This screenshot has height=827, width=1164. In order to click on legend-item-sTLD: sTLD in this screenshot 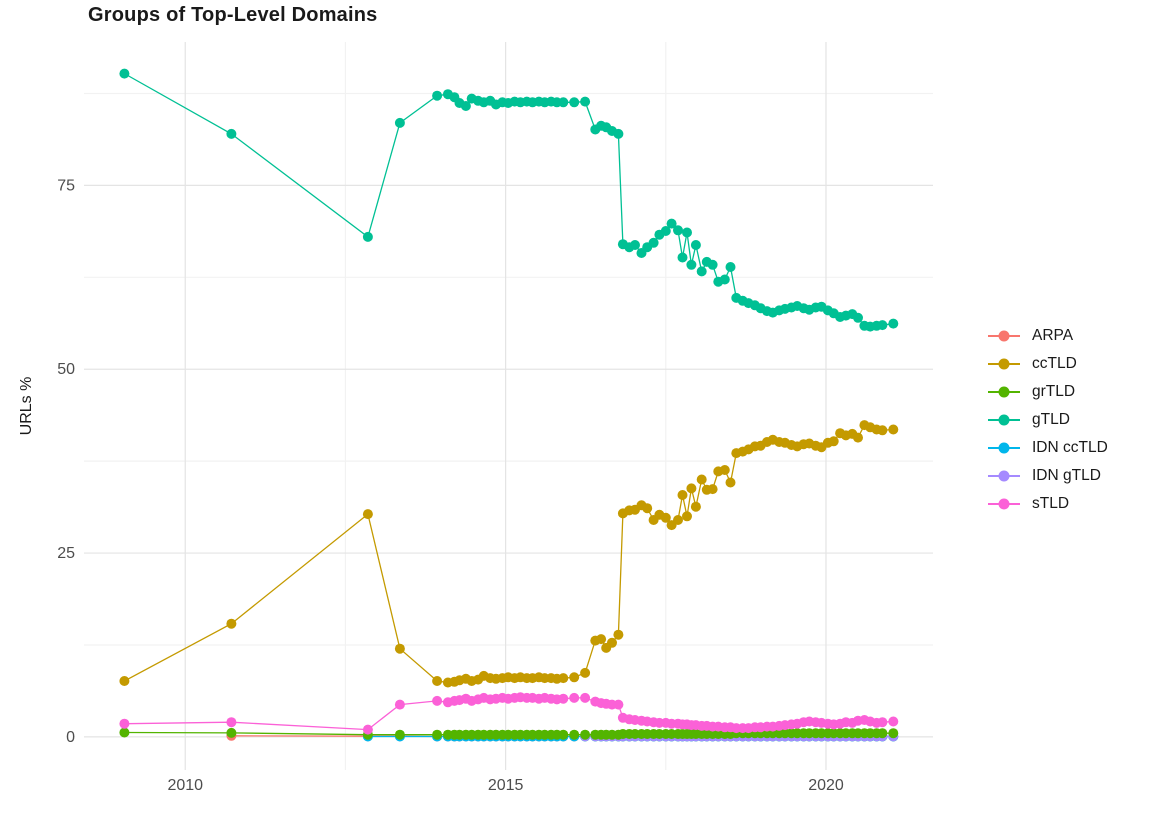, I will do `click(1047, 504)`.